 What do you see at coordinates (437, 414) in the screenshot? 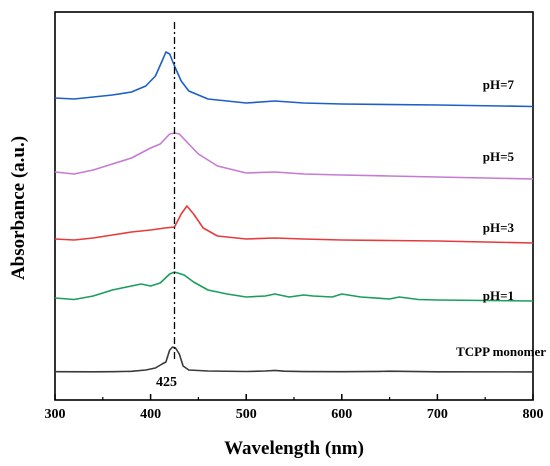
I see `x-tick-label-4: 700` at bounding box center [437, 414].